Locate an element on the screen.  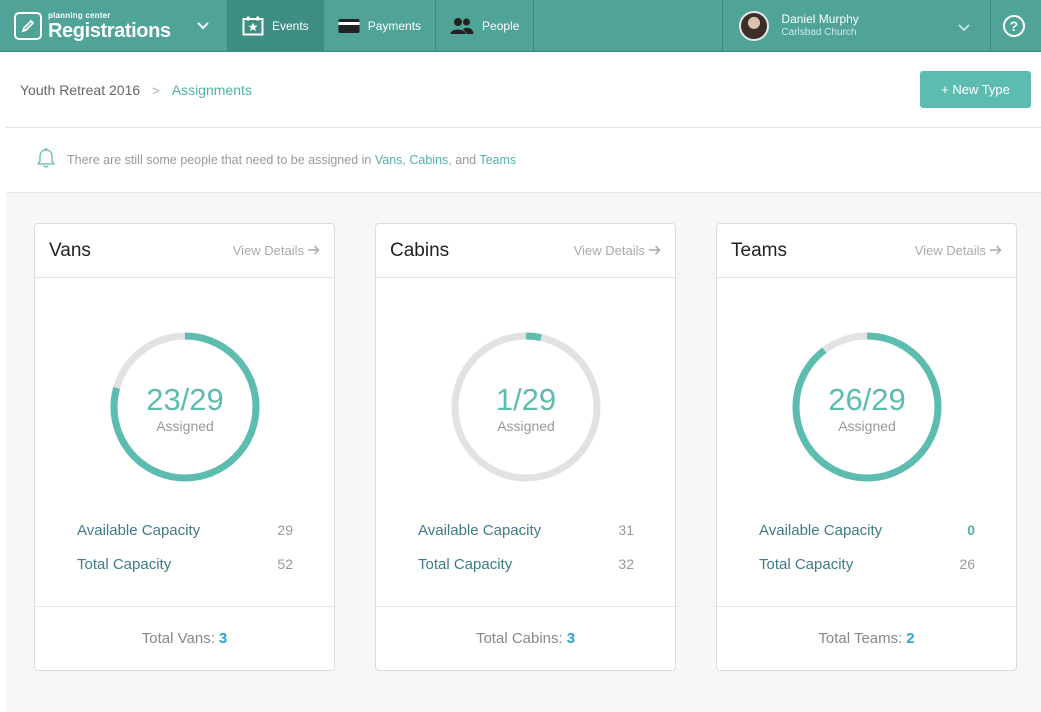
available-capacity-row: Available Capacity 29 is located at coordinates (185, 530).